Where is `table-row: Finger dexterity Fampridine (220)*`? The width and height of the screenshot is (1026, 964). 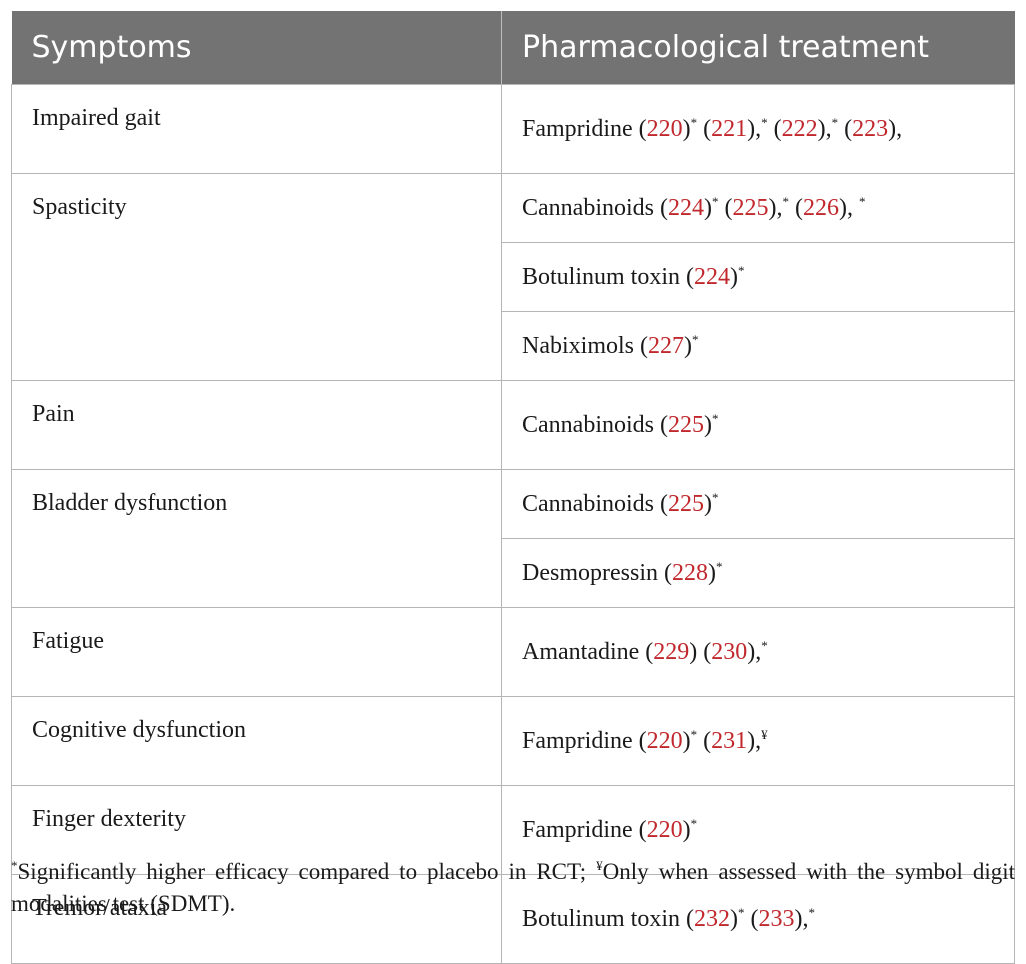 table-row: Finger dexterity Fampridine (220)* is located at coordinates (513, 830).